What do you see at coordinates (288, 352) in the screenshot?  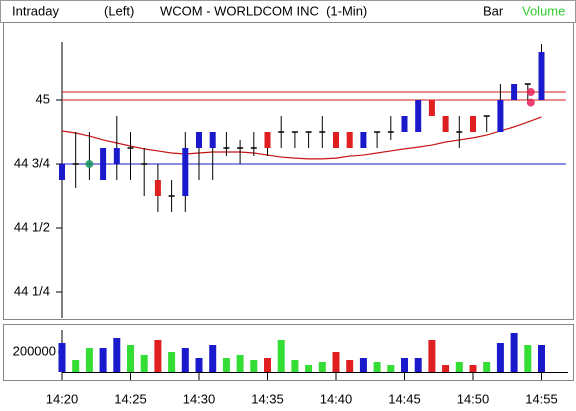 I see `volume-panel` at bounding box center [288, 352].